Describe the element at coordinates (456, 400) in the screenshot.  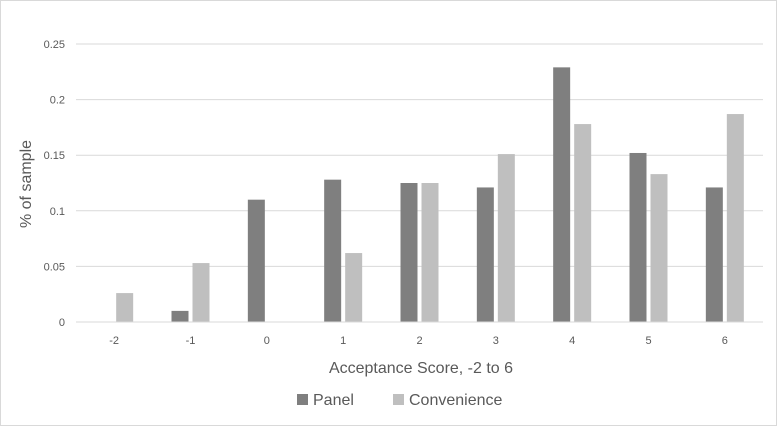
I see `legend-label-convenience: Convenience` at that location.